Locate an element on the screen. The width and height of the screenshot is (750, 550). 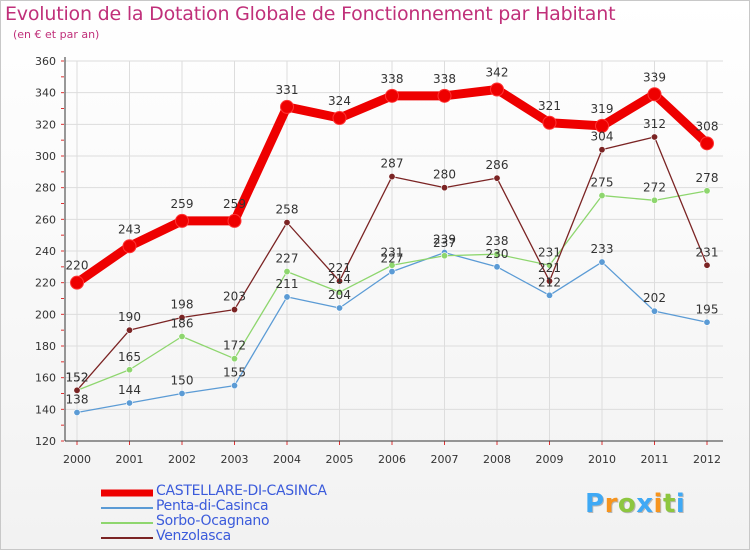
data-label: 211 is located at coordinates (287, 284).